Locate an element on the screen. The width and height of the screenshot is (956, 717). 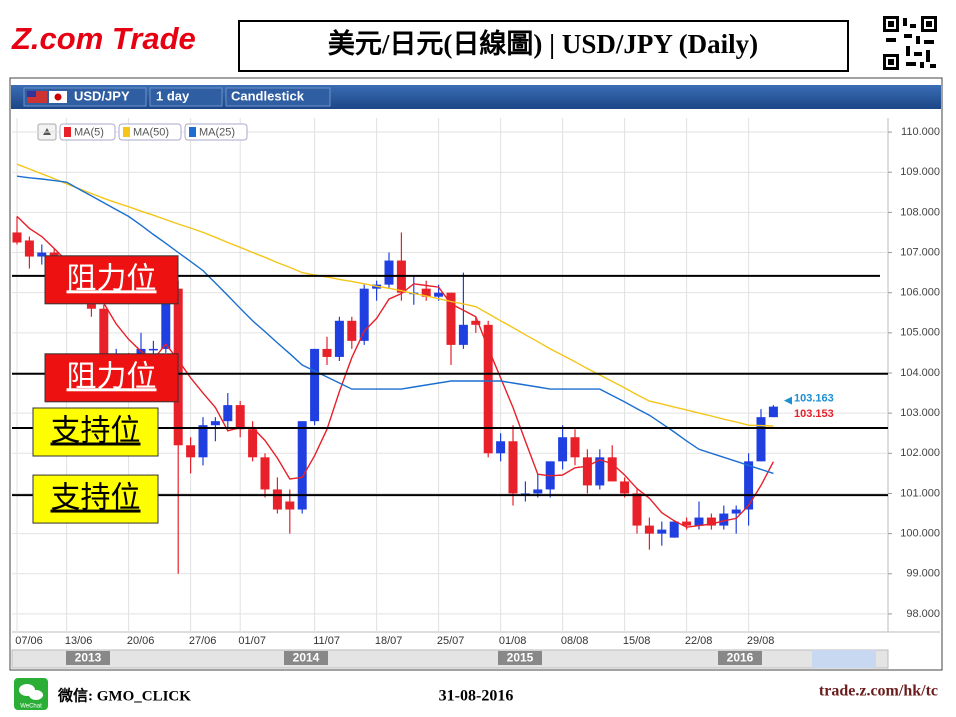
y-tick-label: 101.000 is located at coordinates (920, 493).